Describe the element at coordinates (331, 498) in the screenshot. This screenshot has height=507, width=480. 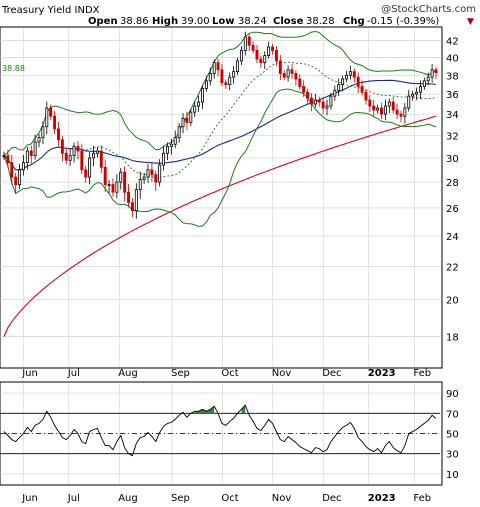
I see `rsi-x-tick-label: Dec` at that location.